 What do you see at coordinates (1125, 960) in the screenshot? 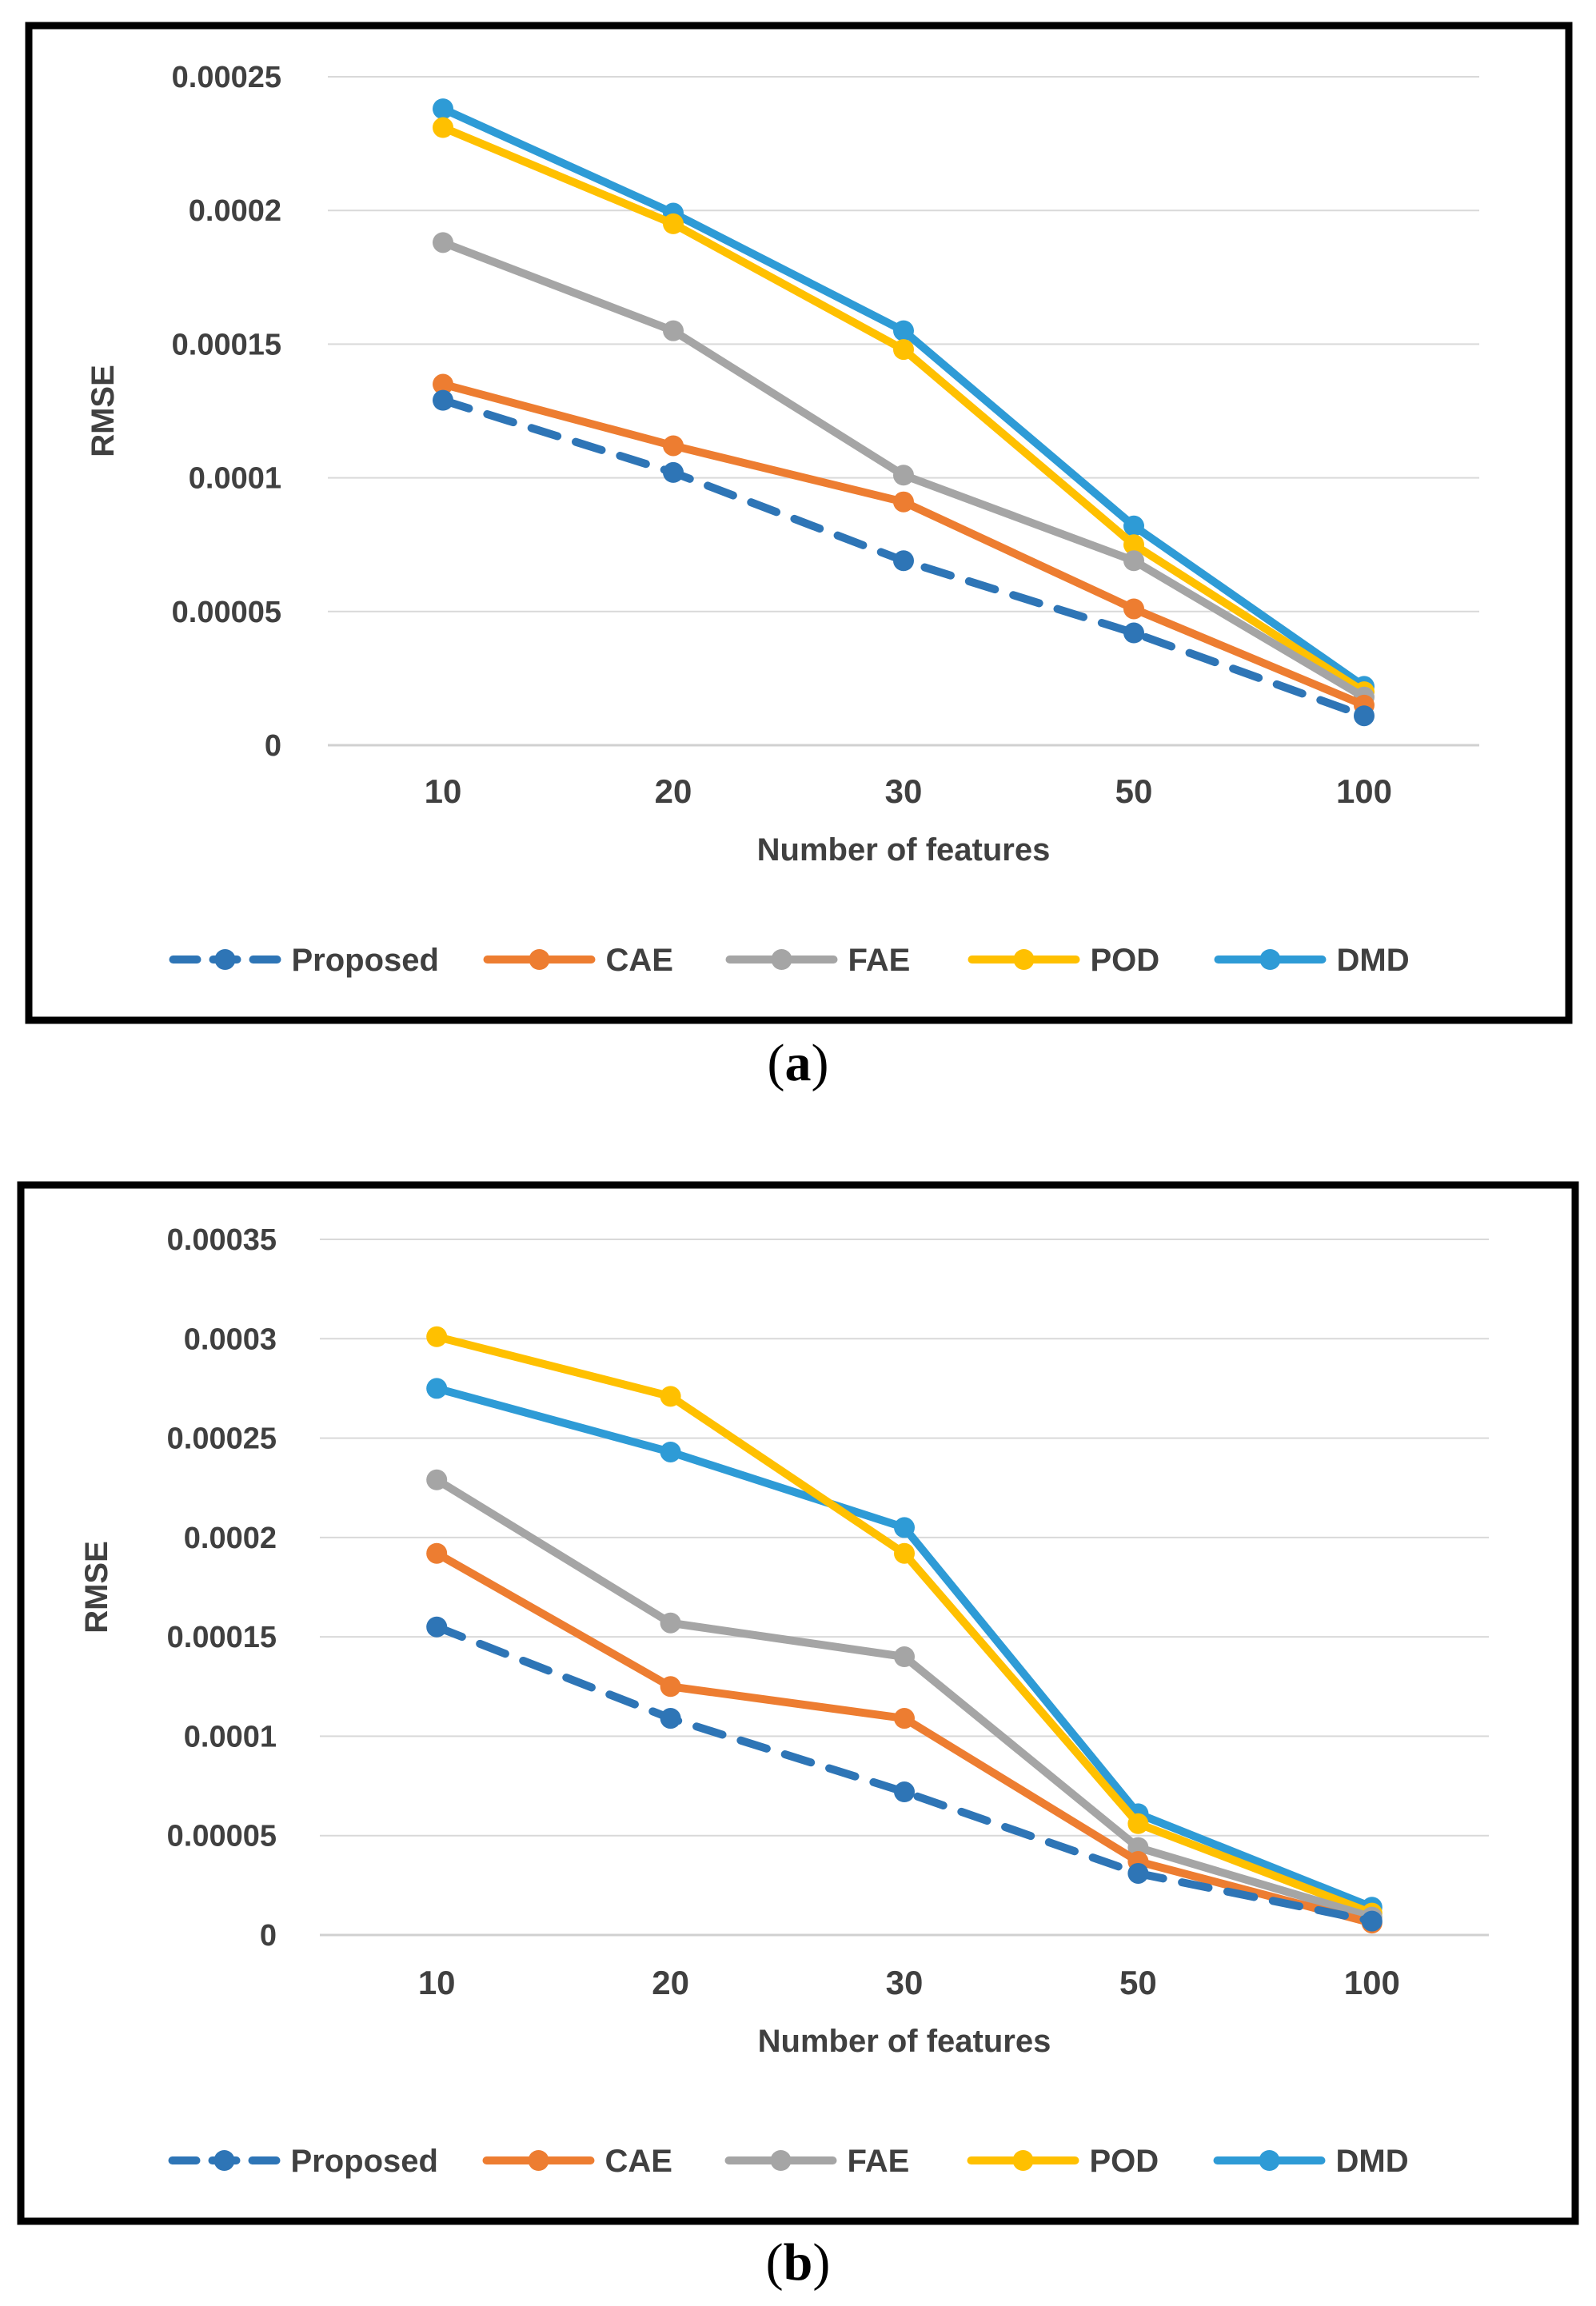
I see `legend-label-pod: POD` at bounding box center [1125, 960].